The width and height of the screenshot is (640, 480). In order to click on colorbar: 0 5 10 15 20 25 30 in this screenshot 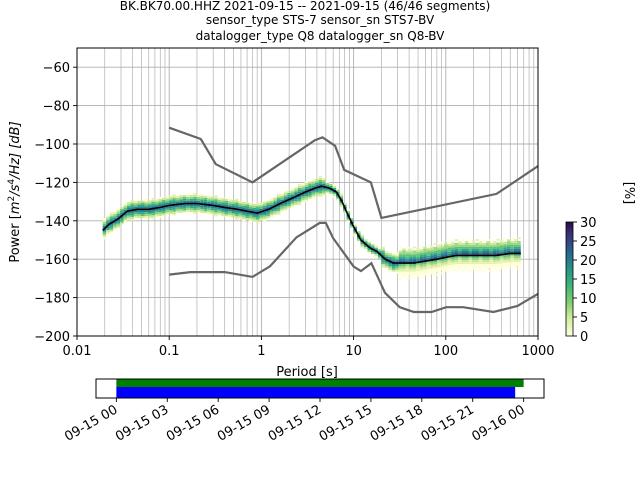, I will do `click(581, 280)`.